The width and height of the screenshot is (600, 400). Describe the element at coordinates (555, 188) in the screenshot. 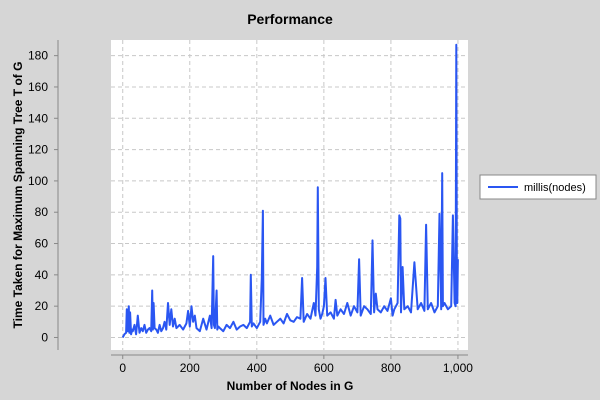

I see `legend-label: millis(nodes)` at that location.